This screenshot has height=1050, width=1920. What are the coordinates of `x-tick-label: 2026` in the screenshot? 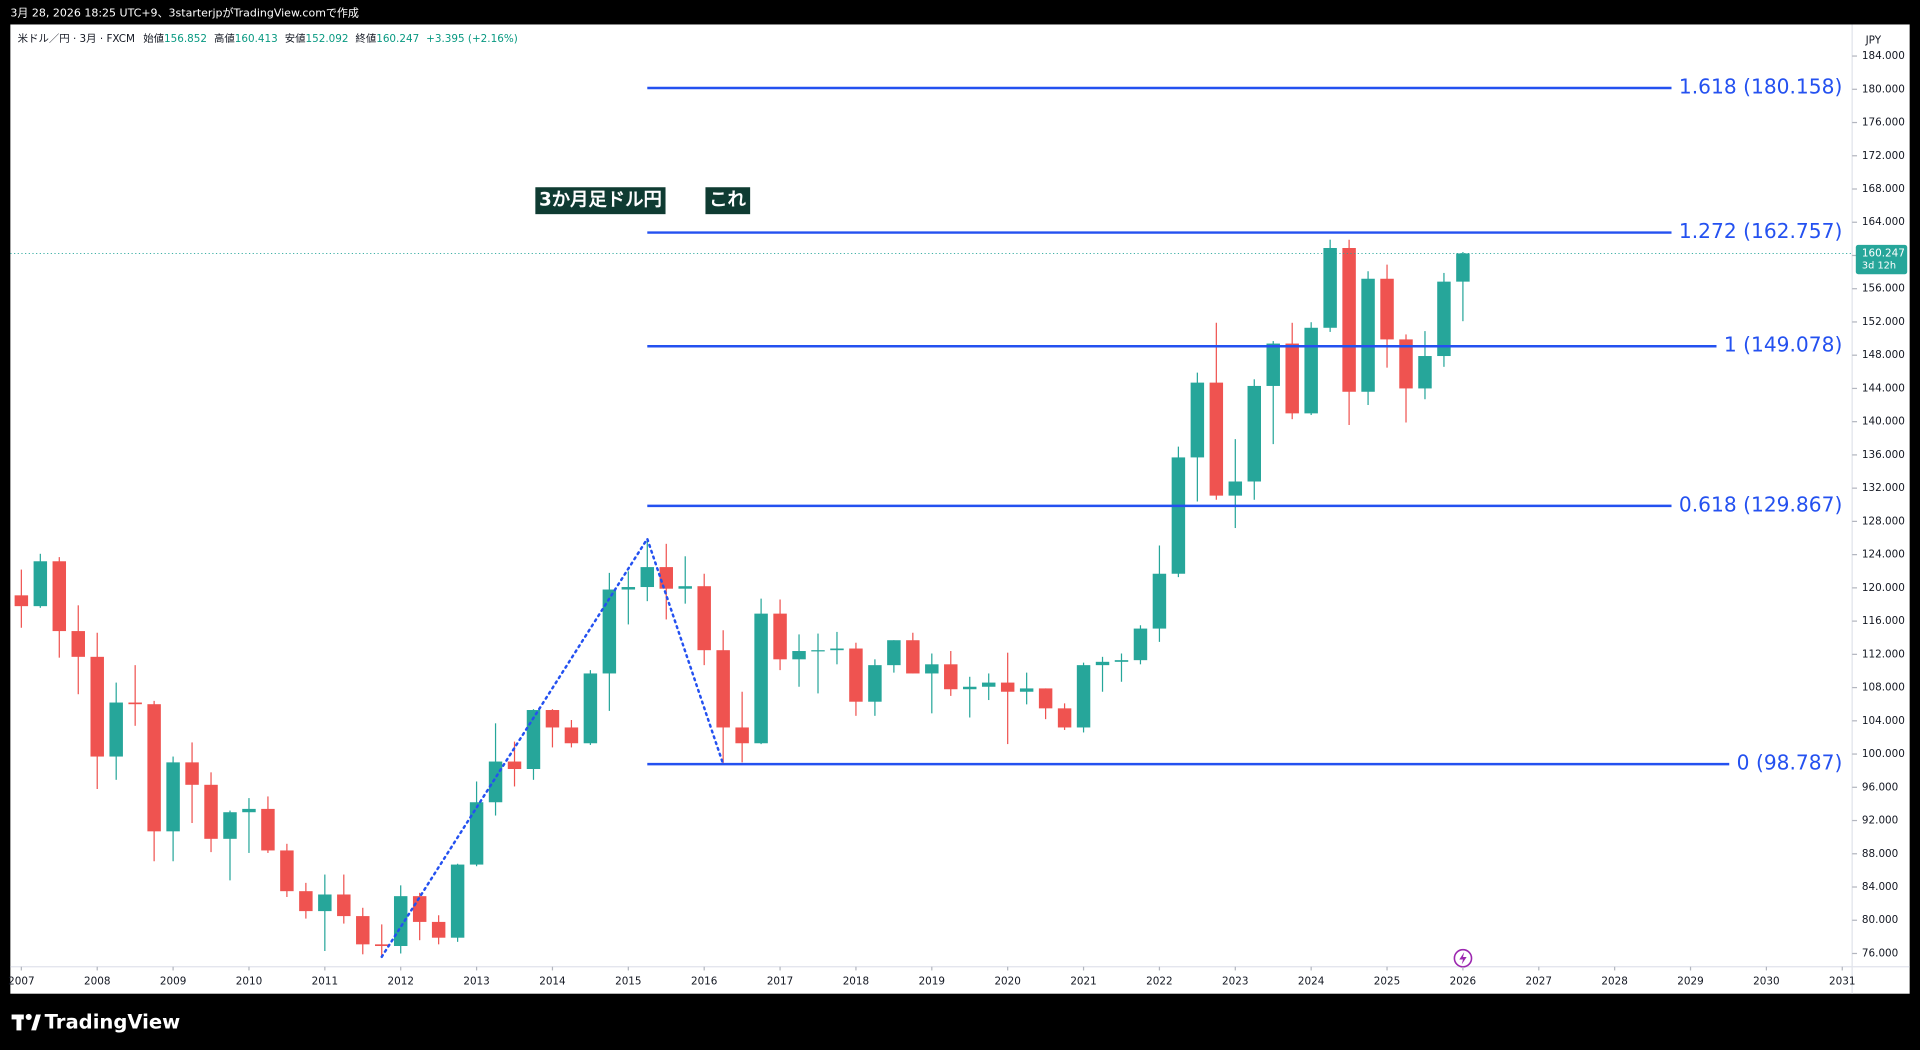 It's located at (1463, 981).